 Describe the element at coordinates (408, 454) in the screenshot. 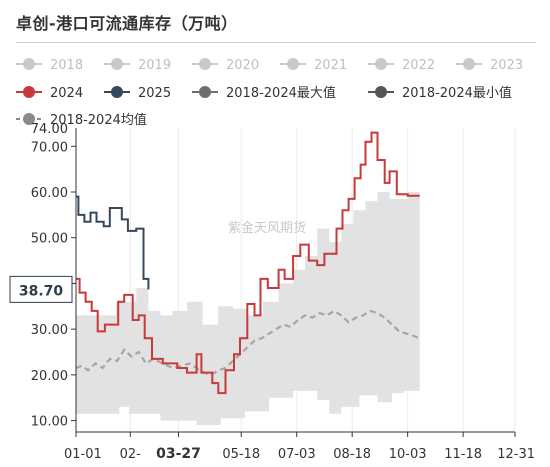

I see `x-tick-label-6: 10-03` at that location.